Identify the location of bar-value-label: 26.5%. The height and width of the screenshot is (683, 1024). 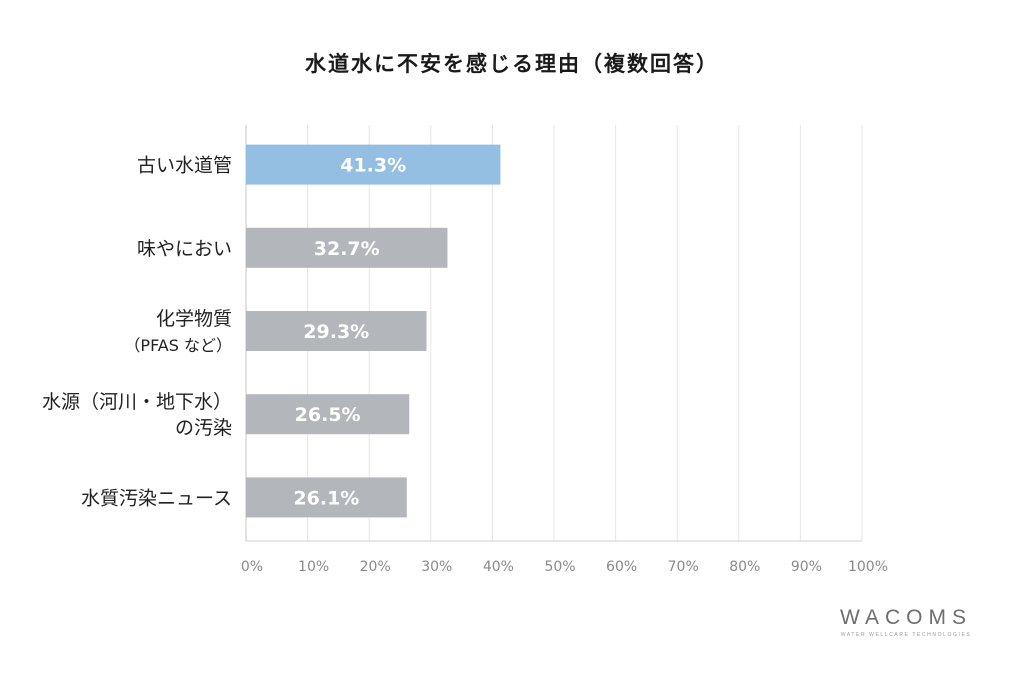
(328, 415).